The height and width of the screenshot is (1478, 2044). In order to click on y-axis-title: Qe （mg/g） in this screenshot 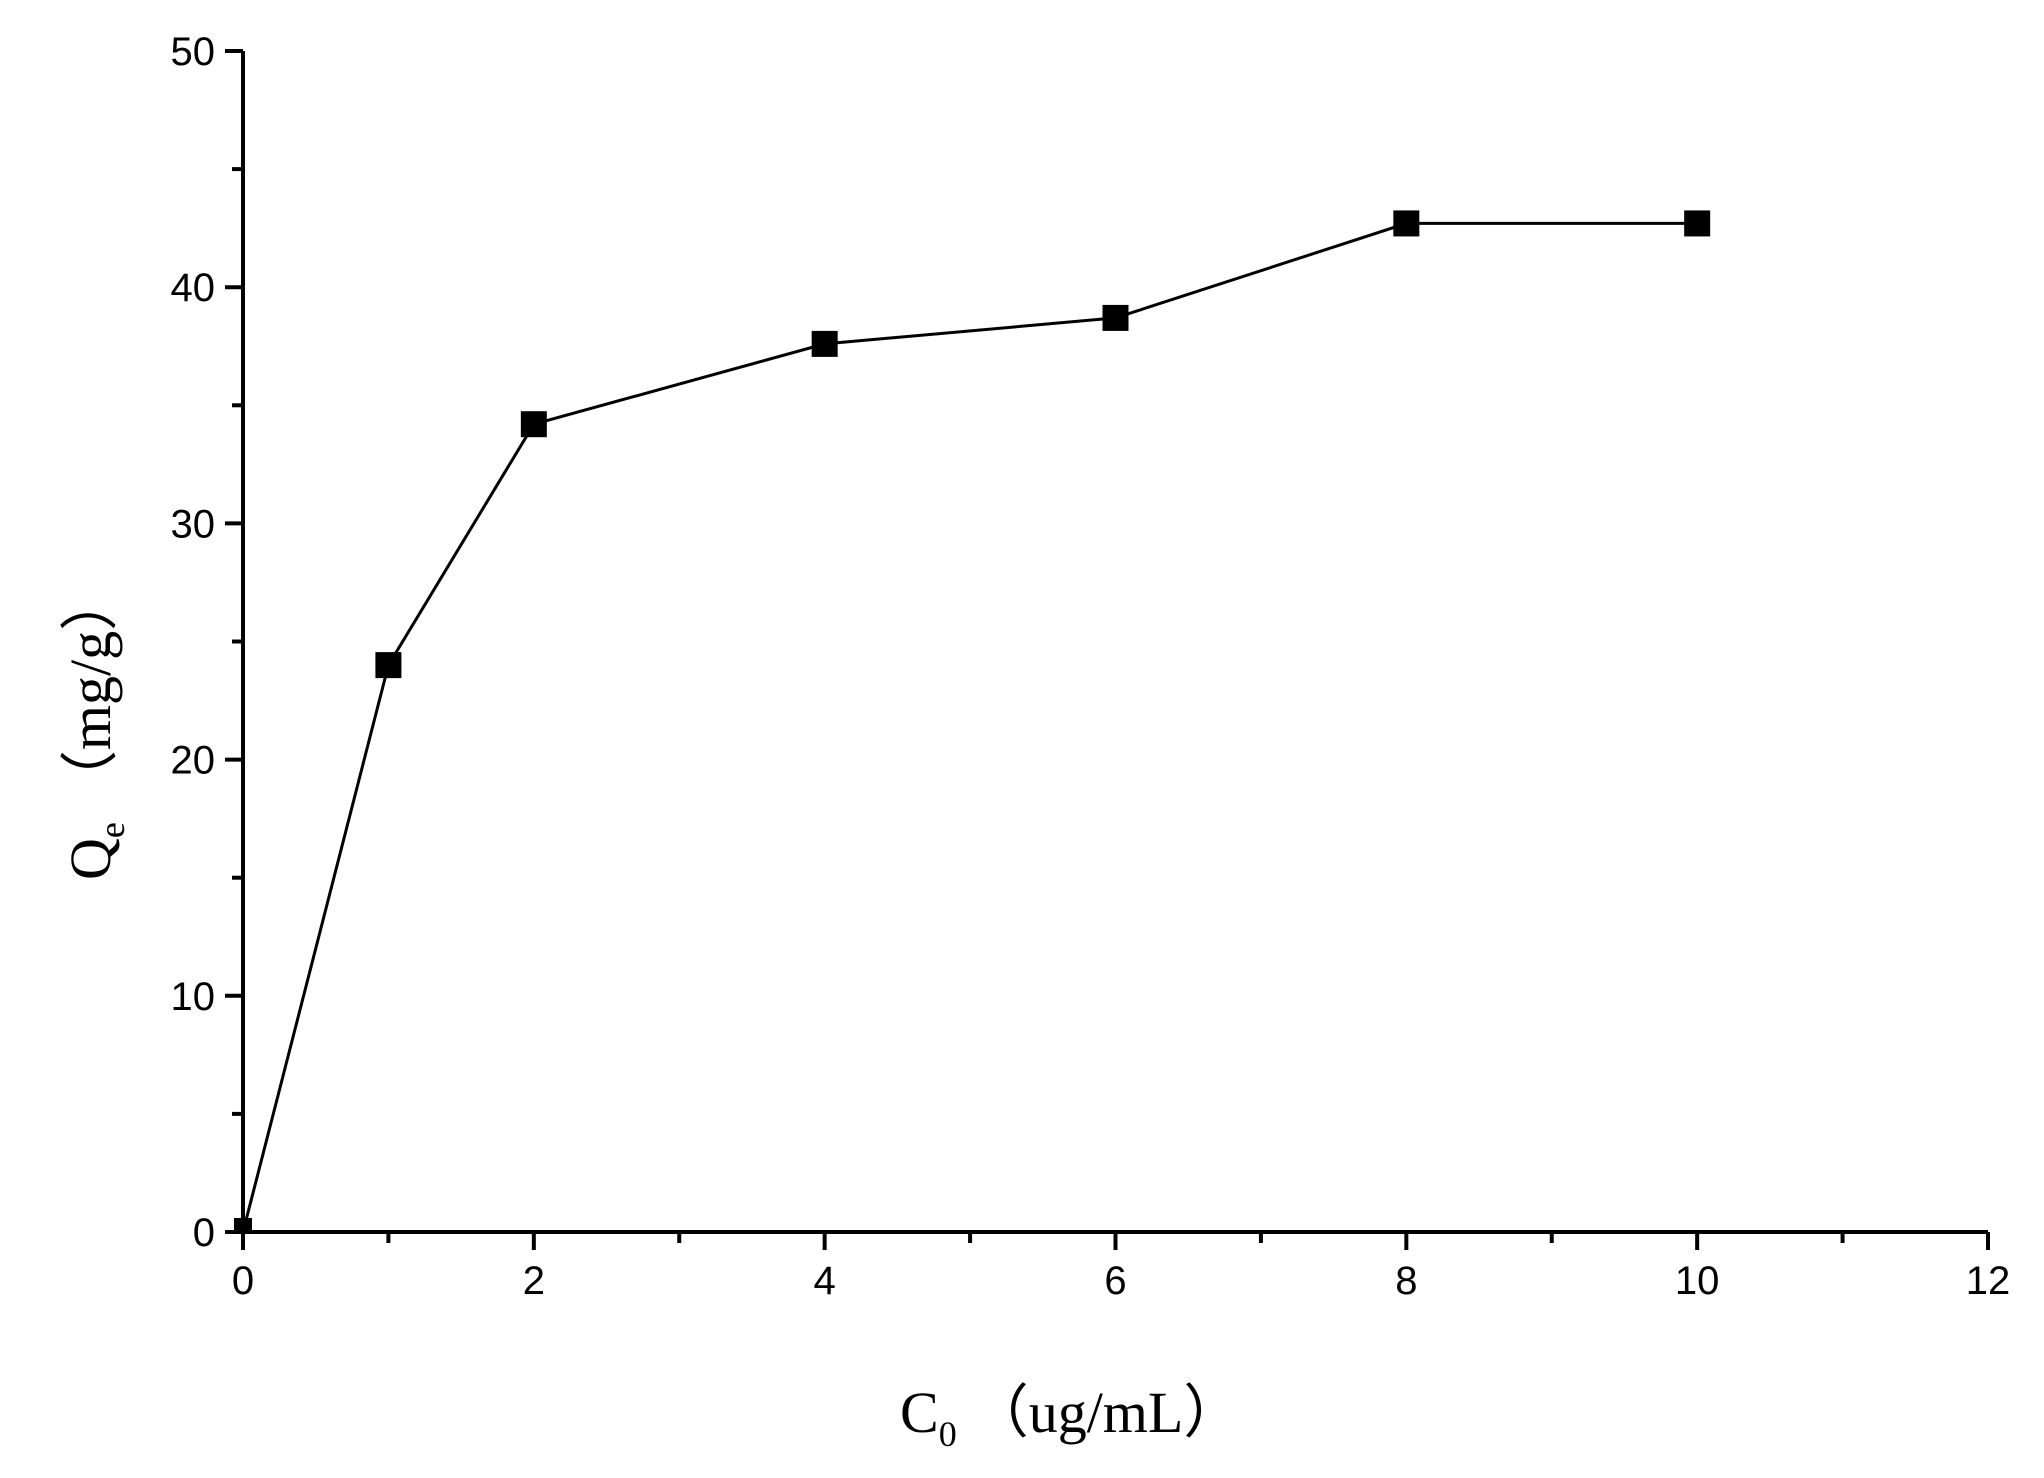, I will do `click(95, 726)`.